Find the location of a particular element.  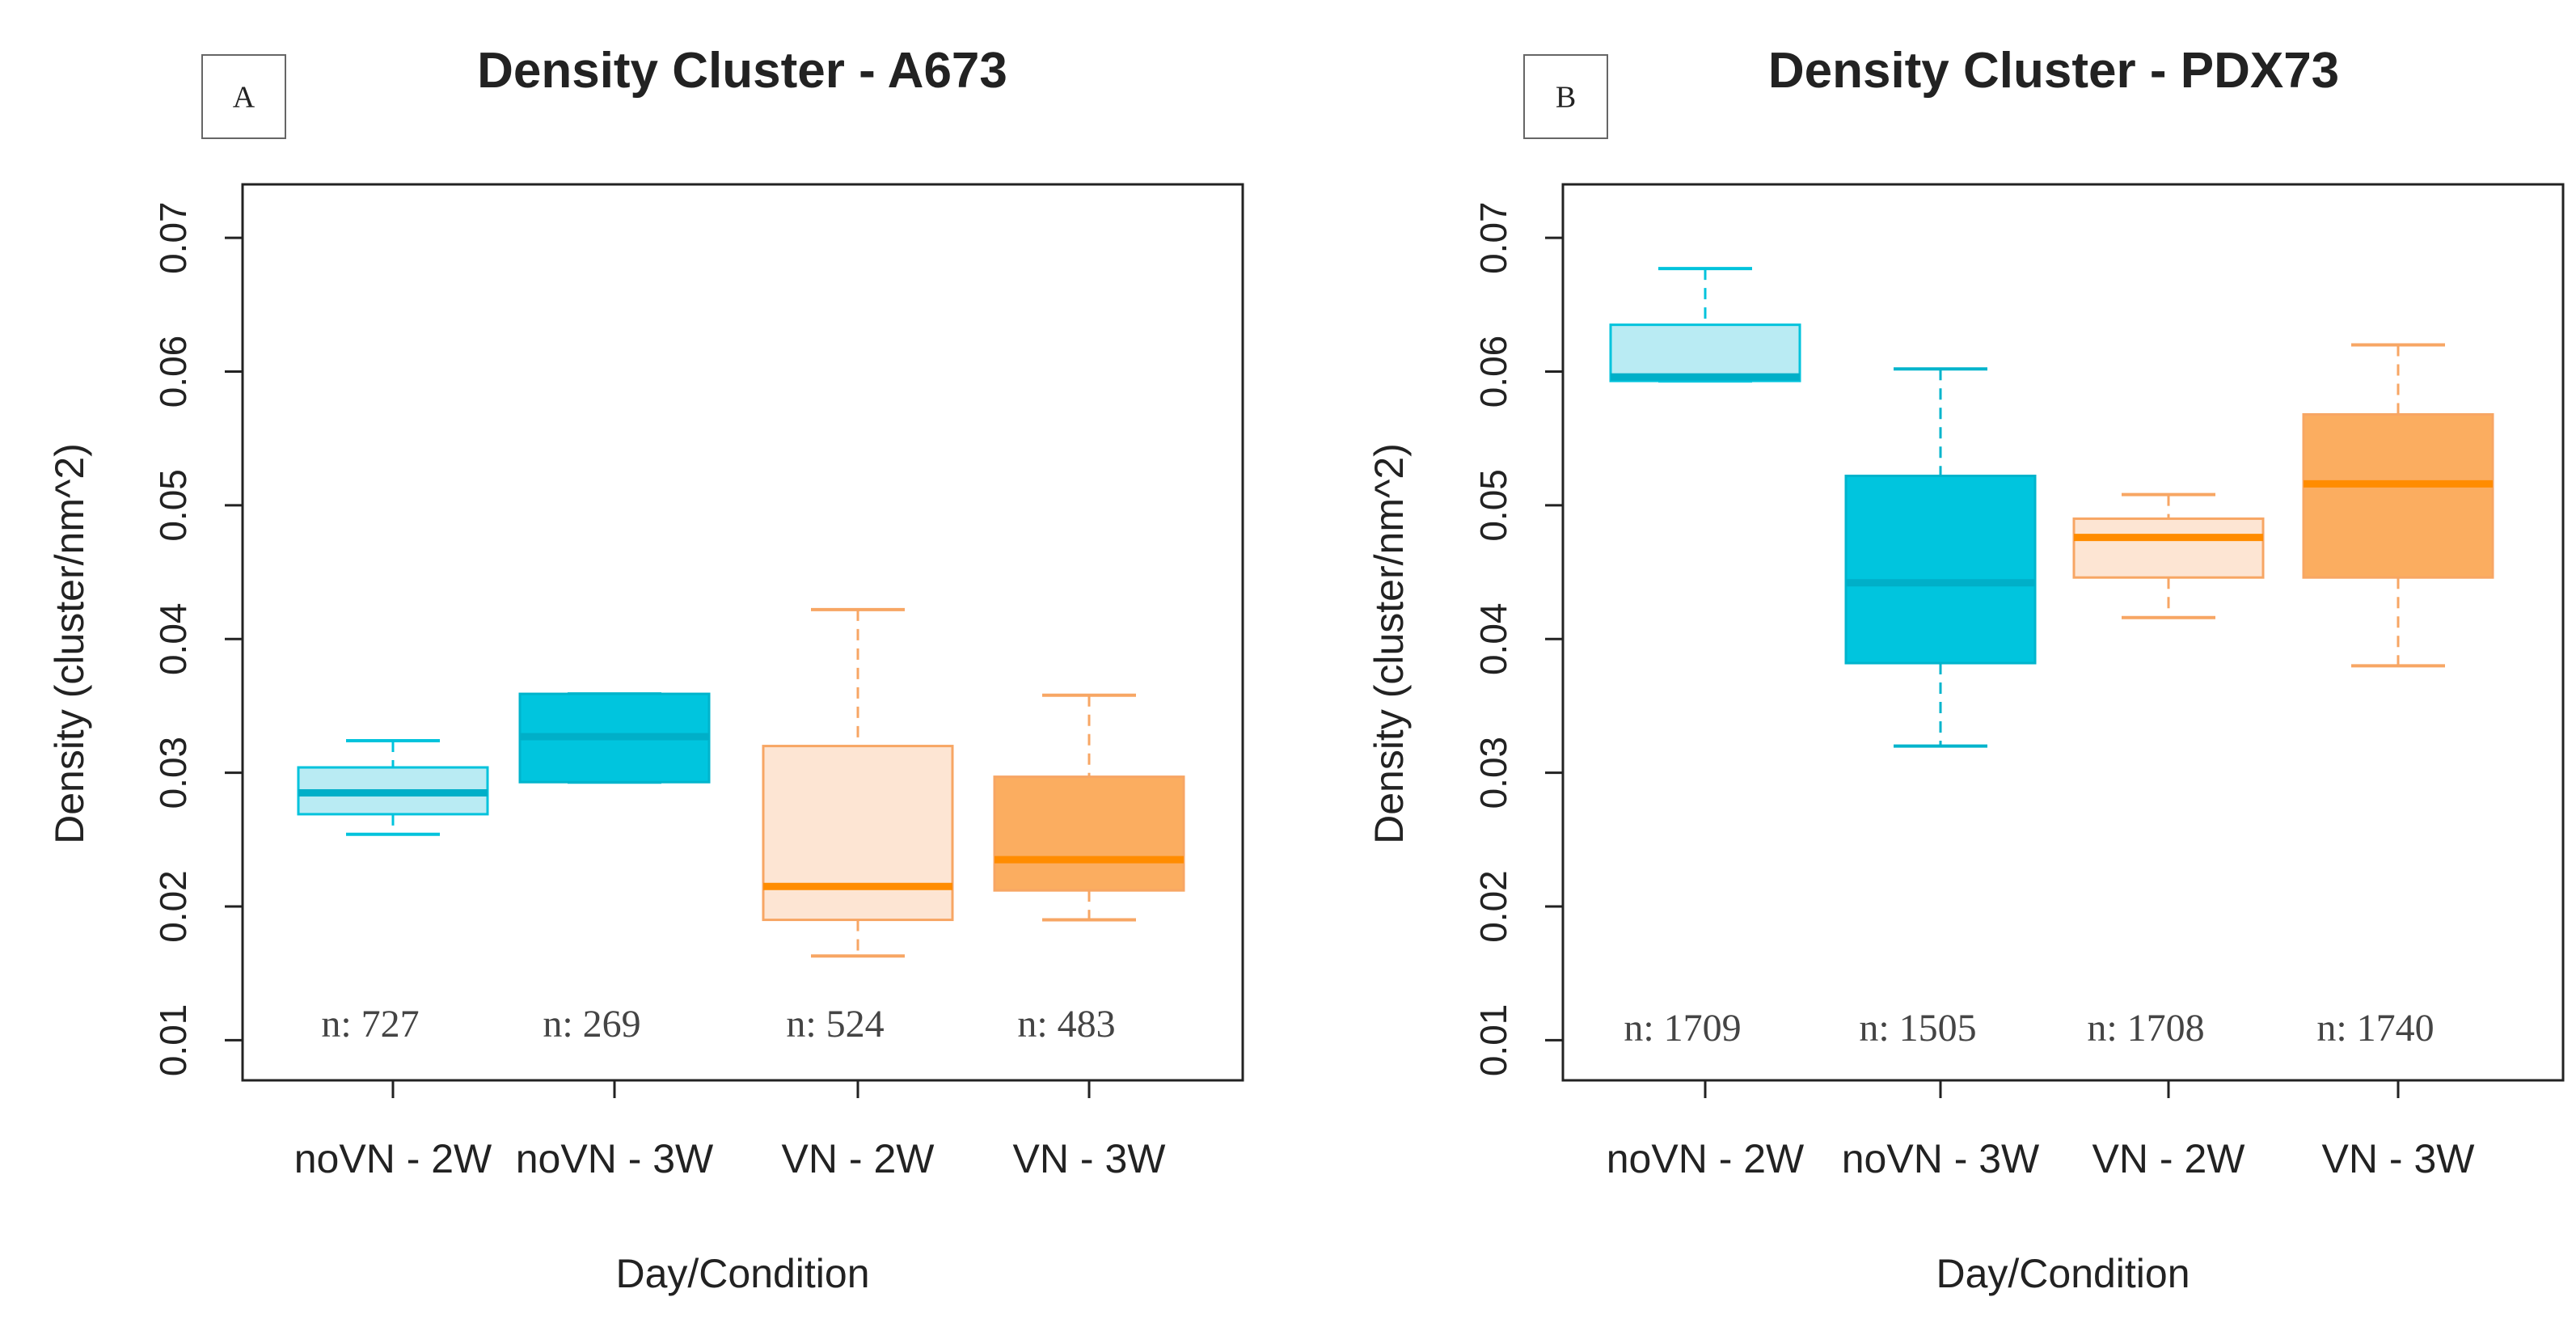

box-1: n: 269 noVN - 3W is located at coordinates (615, 936).